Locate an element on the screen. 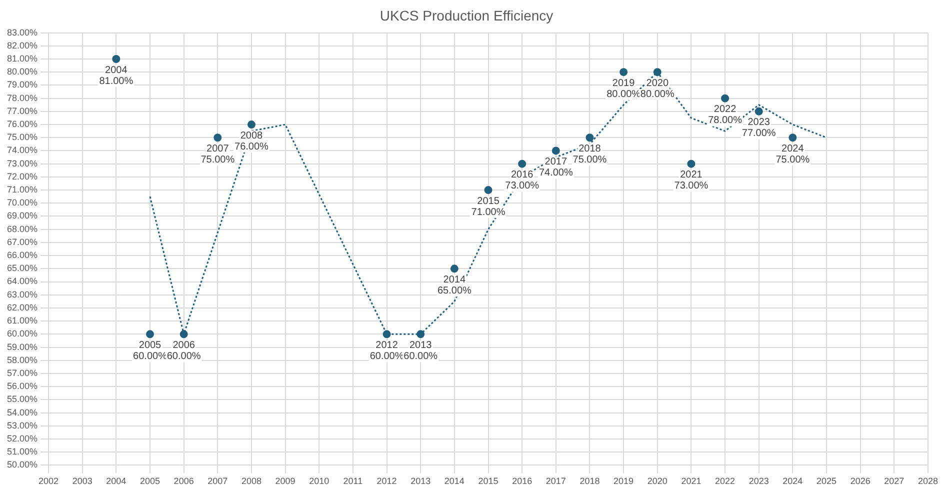 The image size is (941, 494). y-tick-label: 66.00% is located at coordinates (22, 255).